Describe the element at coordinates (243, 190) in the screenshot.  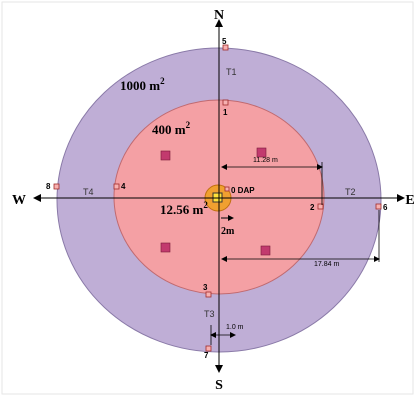
I see `dap-point-label: 0 DAP` at that location.